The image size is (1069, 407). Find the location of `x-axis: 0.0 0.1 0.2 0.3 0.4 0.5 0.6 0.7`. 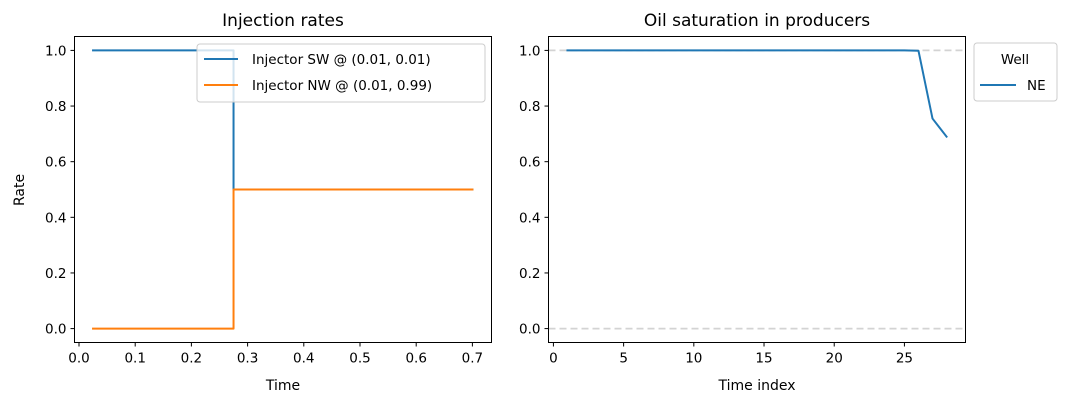

x-axis: 0.0 0.1 0.2 0.3 0.4 0.5 0.6 0.7 is located at coordinates (275, 354).